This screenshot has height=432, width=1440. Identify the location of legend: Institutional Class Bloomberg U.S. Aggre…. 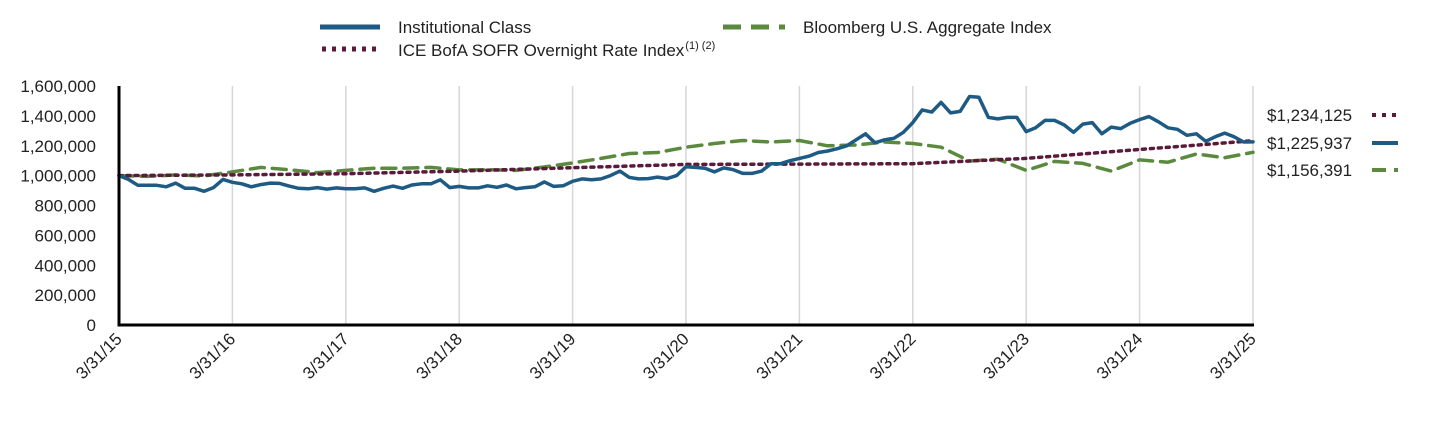
(686, 39).